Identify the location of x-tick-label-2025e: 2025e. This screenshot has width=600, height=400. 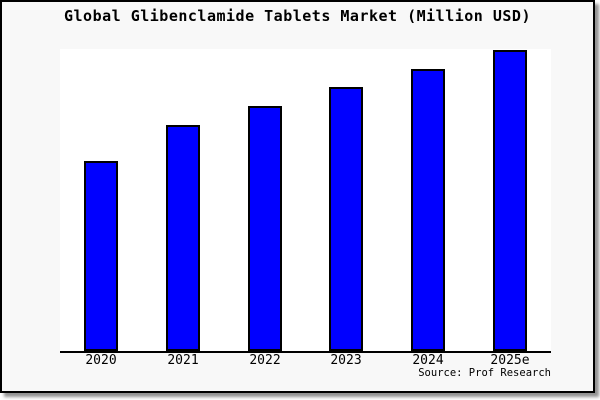
(510, 360).